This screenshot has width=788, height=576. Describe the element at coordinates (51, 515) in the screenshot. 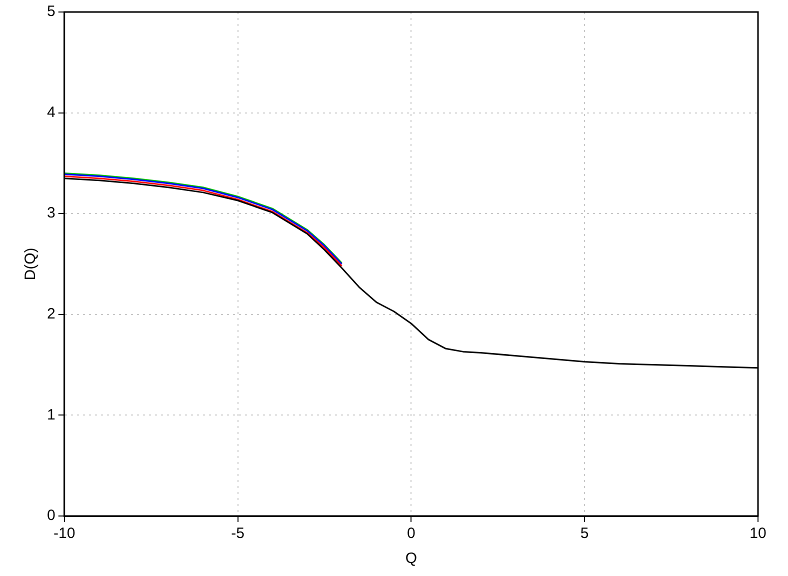

I see `y-tick-label: 0` at that location.